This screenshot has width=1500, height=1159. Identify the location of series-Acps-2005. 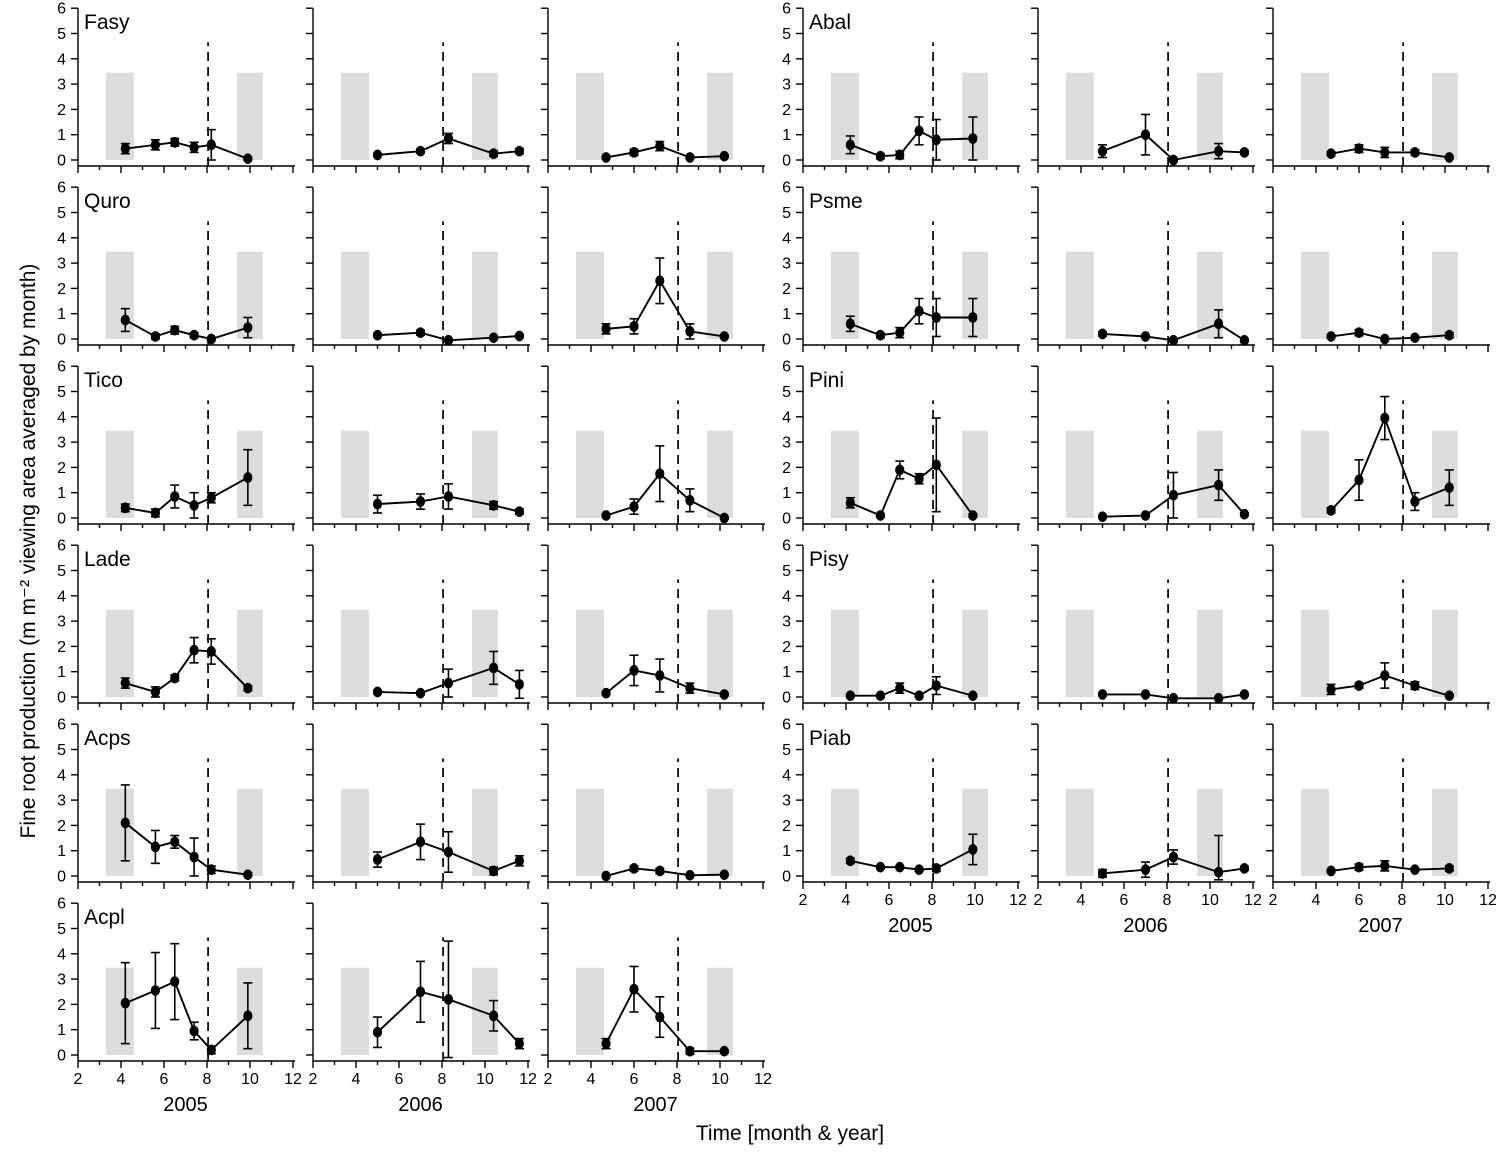
(186, 832).